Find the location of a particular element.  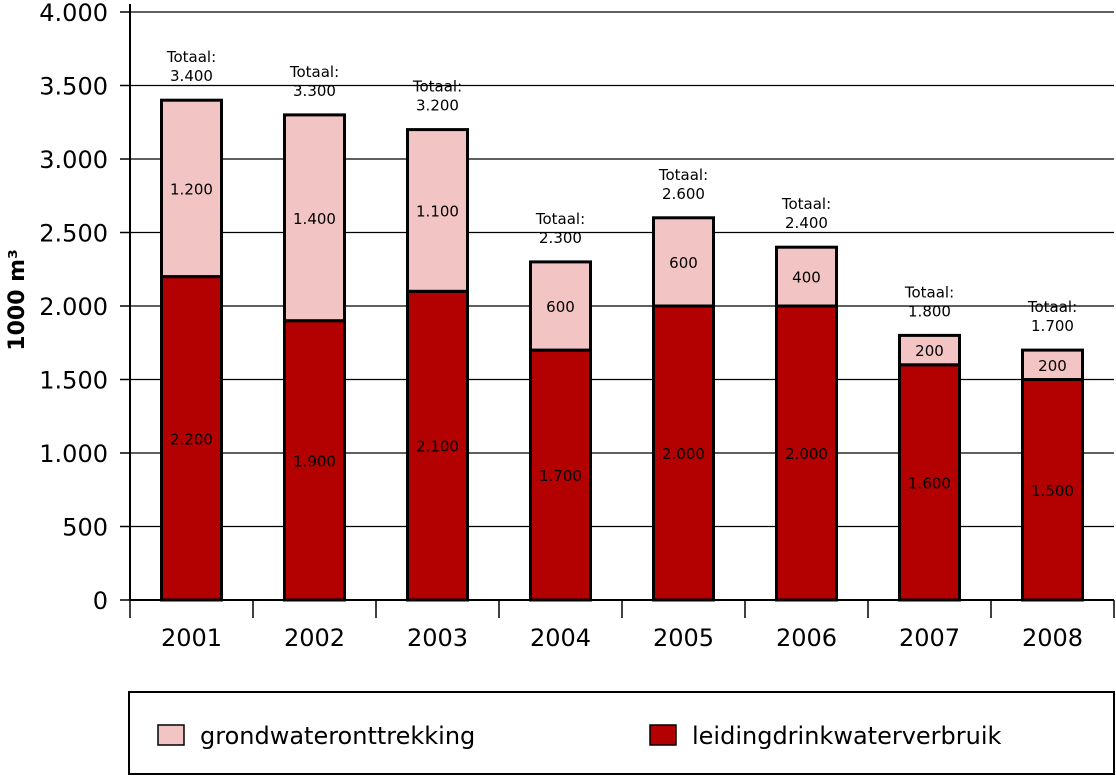

legend-label-grondwateronttrekking: grondwateronttrekking is located at coordinates (337, 736).